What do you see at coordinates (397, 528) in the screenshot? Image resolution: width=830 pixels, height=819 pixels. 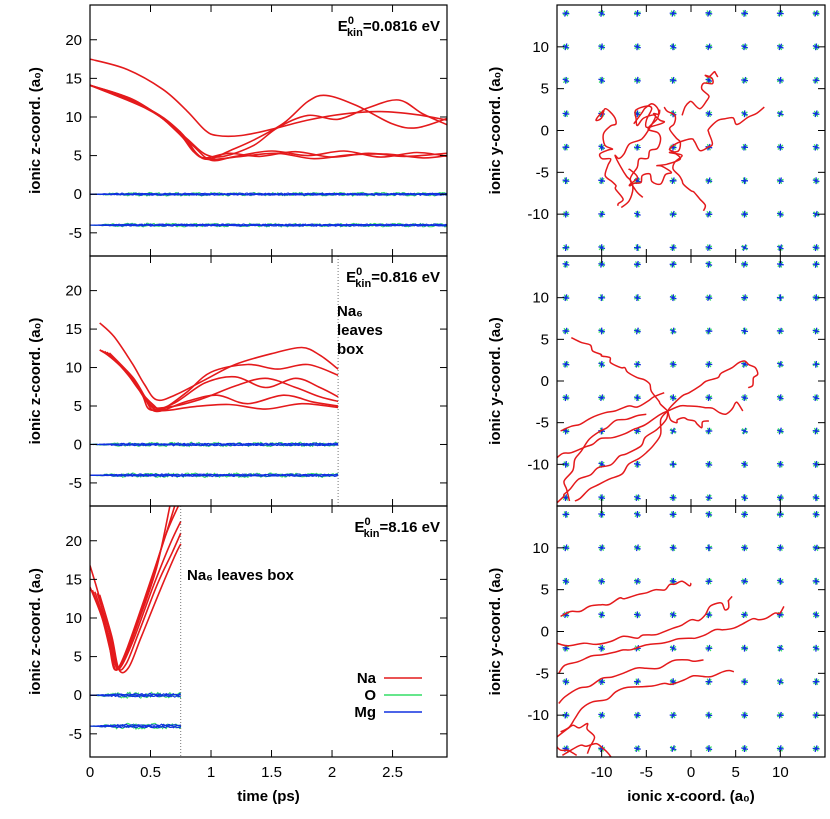 I see `energy-annotation: E0 kin=8.16 eV` at bounding box center [397, 528].